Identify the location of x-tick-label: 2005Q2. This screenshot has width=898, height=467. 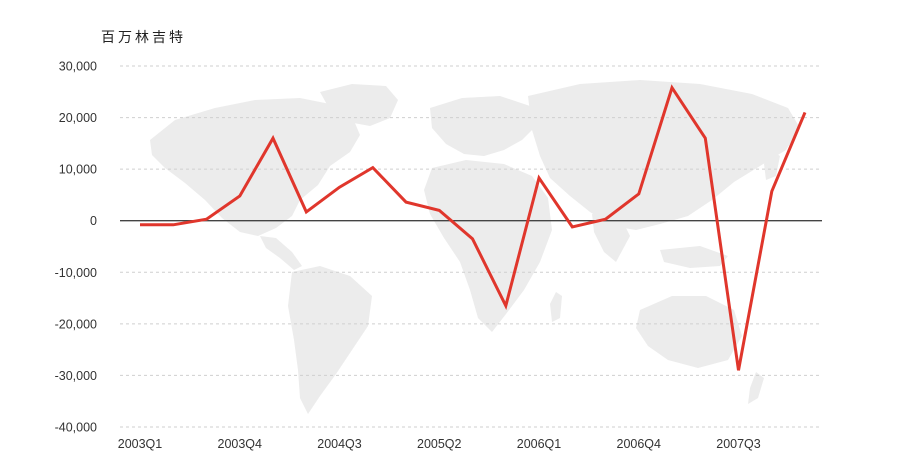
(439, 444).